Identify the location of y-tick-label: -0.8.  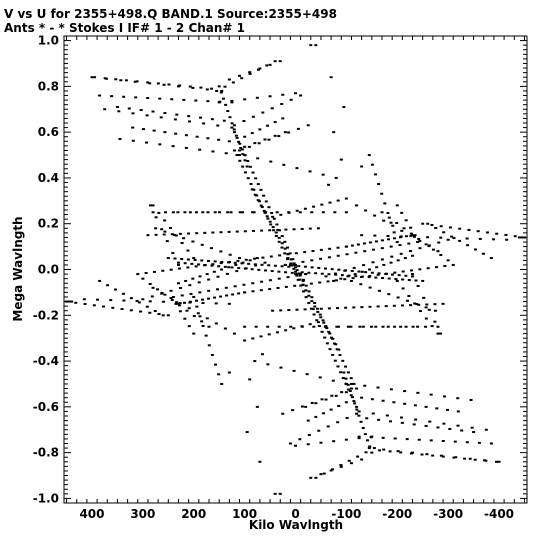
(46, 453).